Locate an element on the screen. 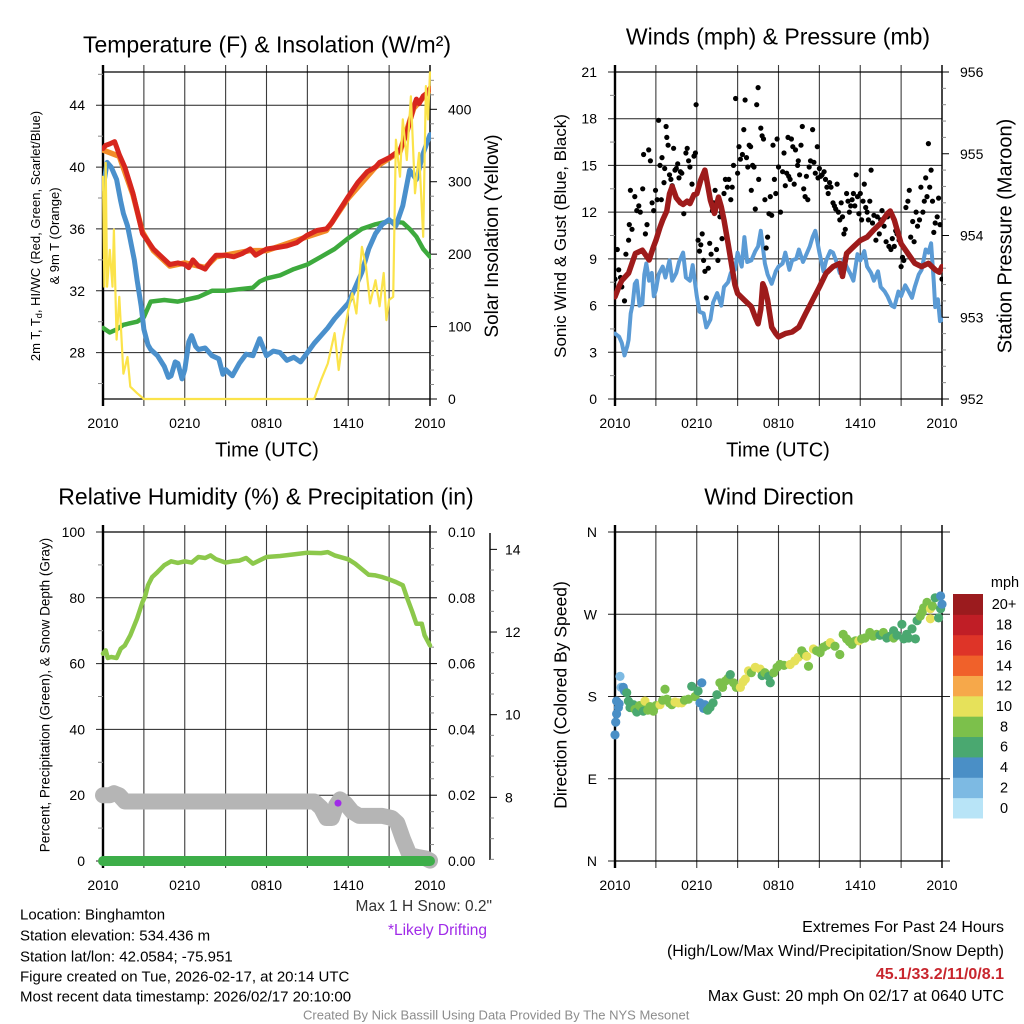  colorbar-label: 18 is located at coordinates (1004, 626).